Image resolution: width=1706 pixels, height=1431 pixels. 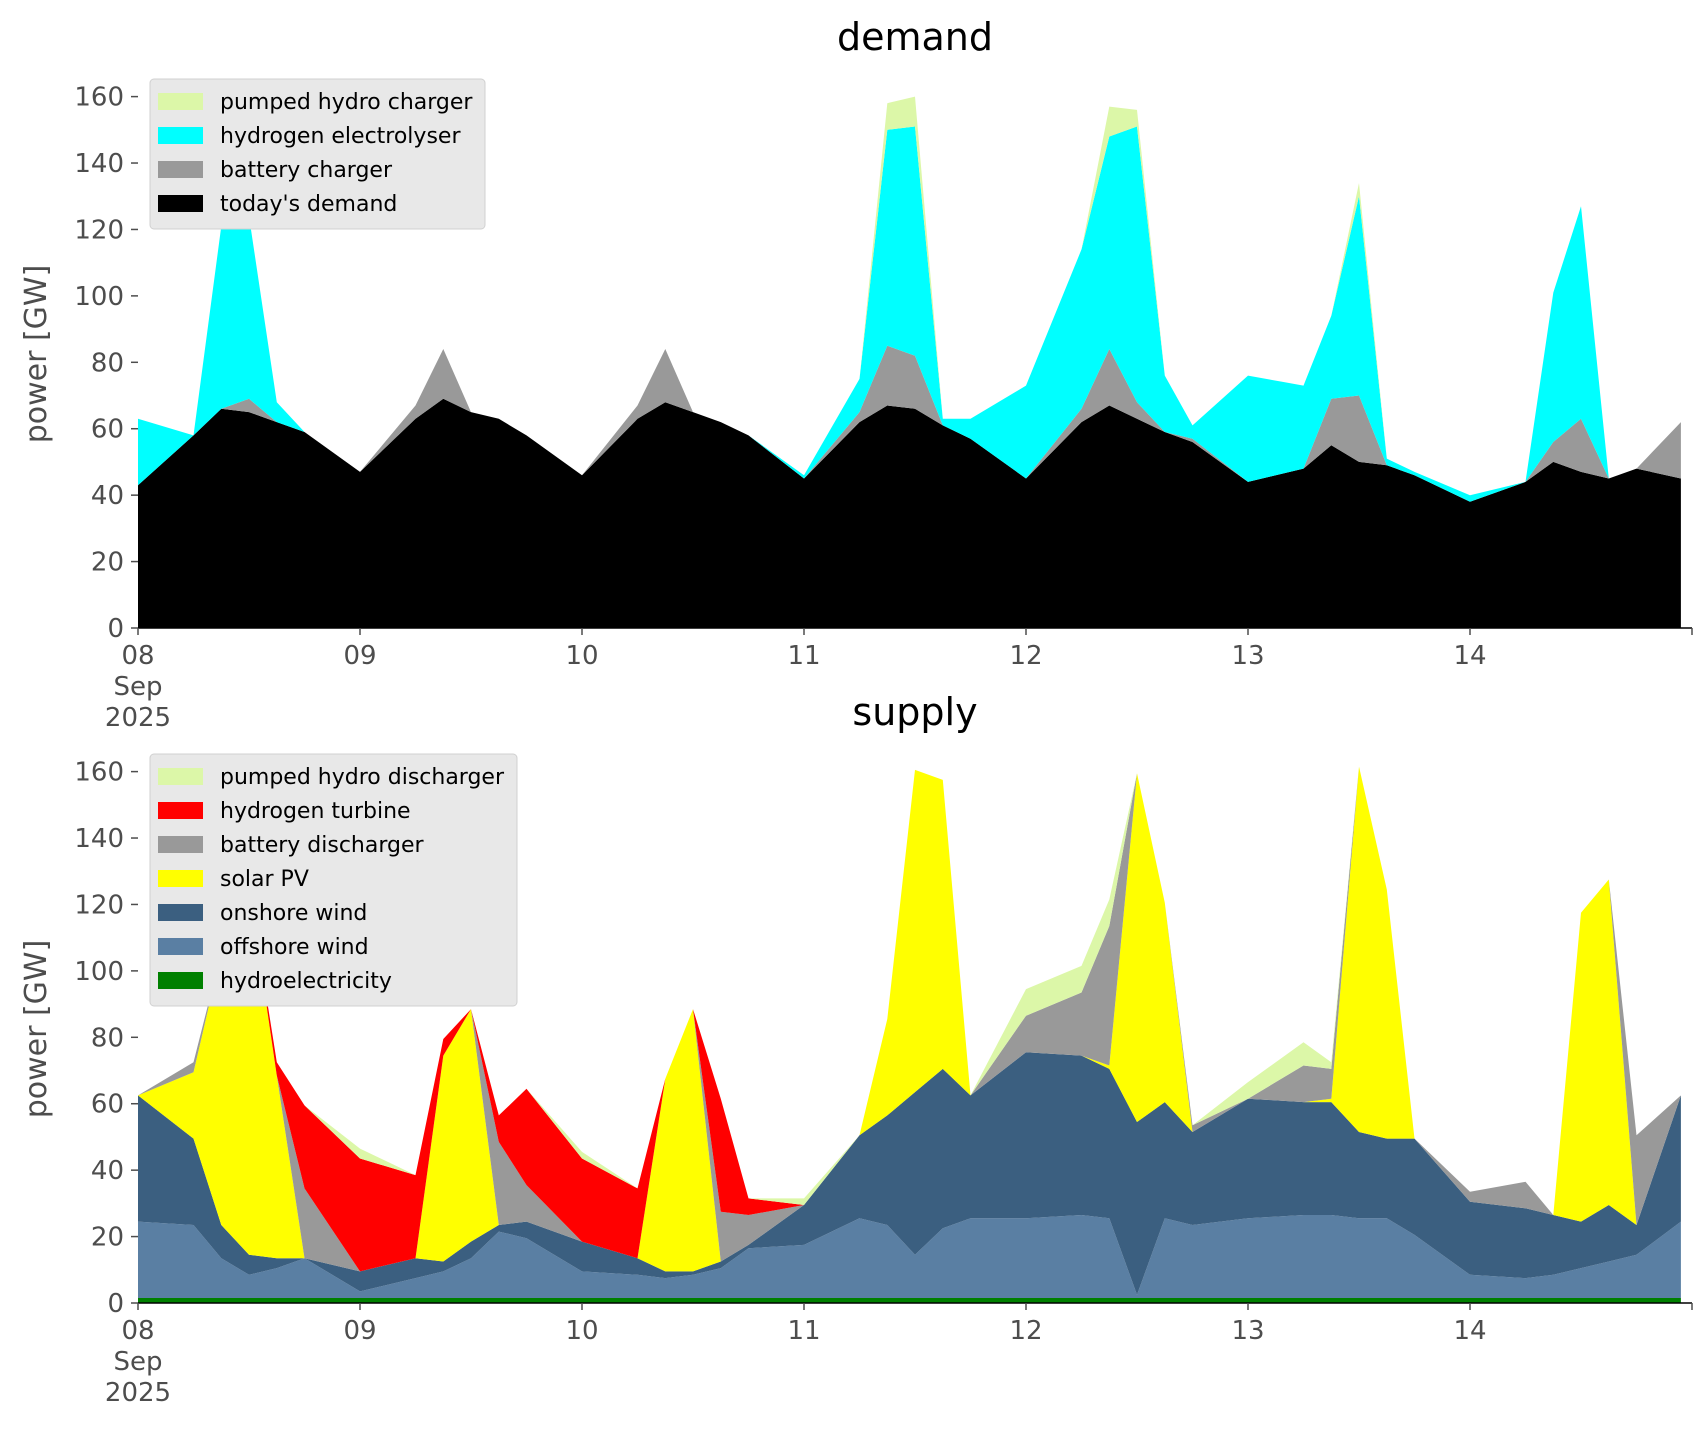 What do you see at coordinates (909, 1256) in the screenshot?
I see `area-offshore-wind` at bounding box center [909, 1256].